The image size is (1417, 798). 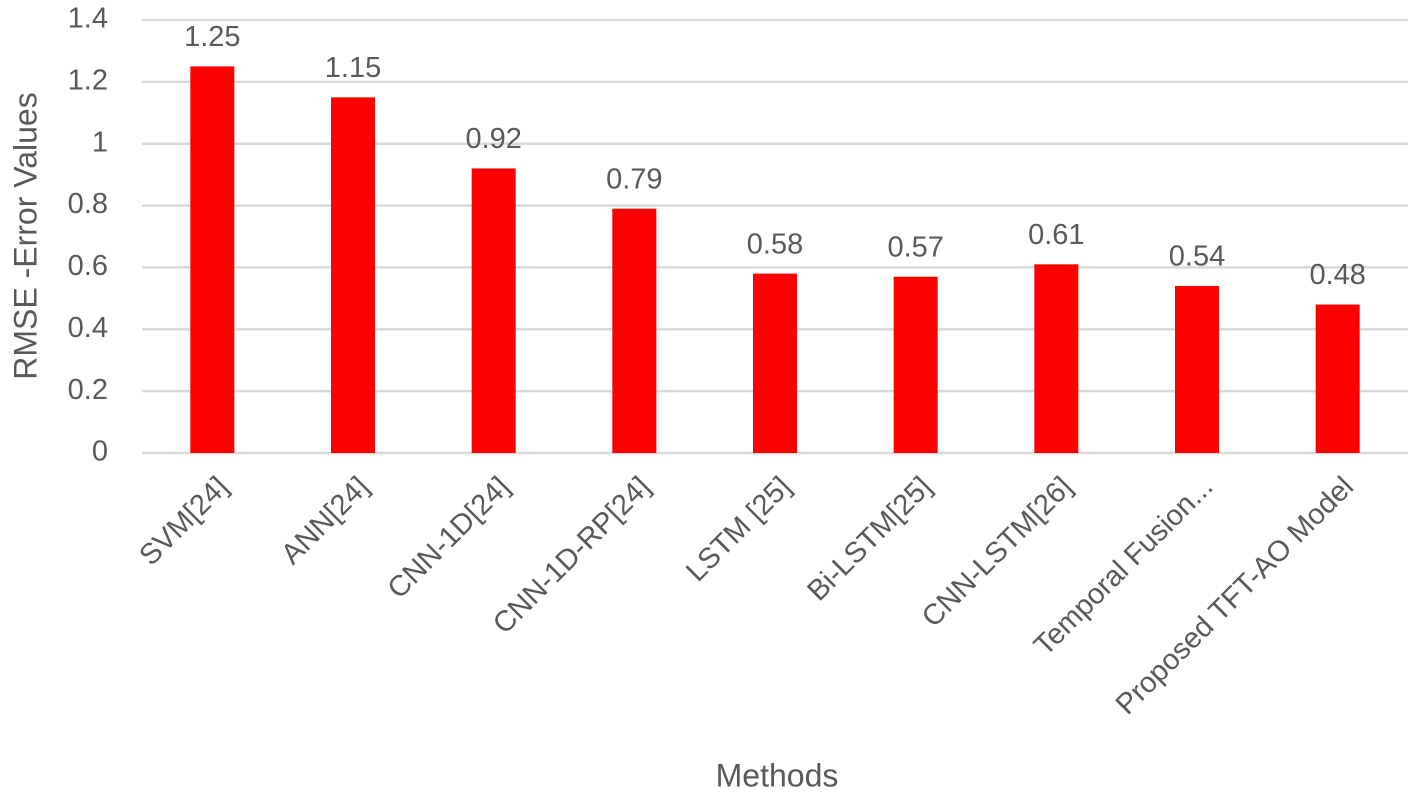 I want to click on data-label: 0.57, so click(x=915, y=247).